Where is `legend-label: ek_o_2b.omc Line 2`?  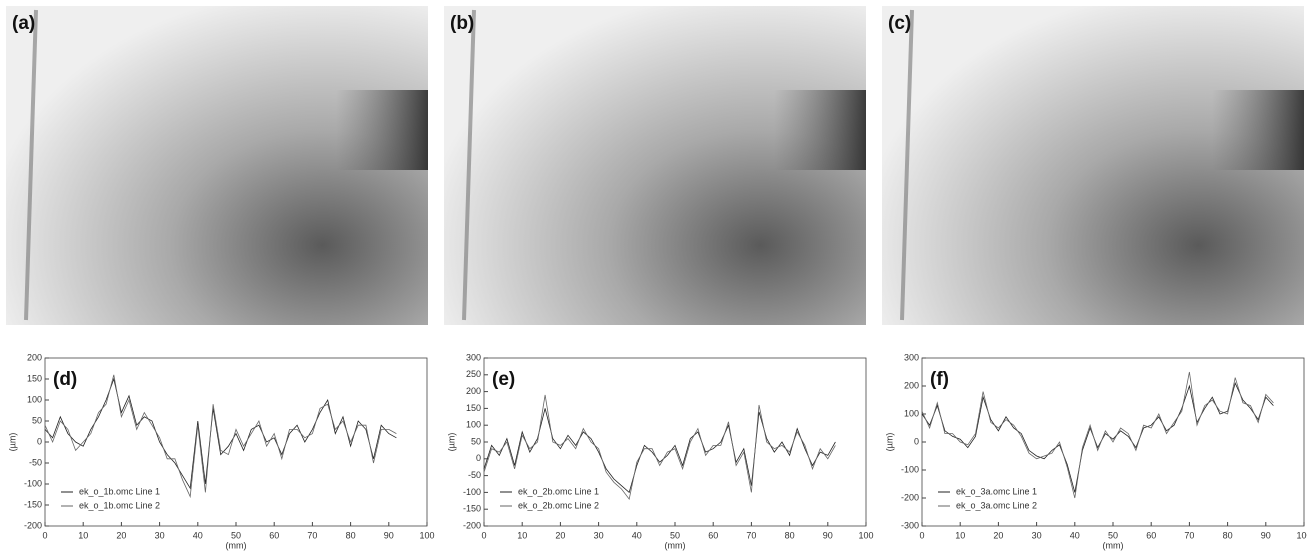
legend-label: ek_o_2b.omc Line 2 is located at coordinates (558, 505).